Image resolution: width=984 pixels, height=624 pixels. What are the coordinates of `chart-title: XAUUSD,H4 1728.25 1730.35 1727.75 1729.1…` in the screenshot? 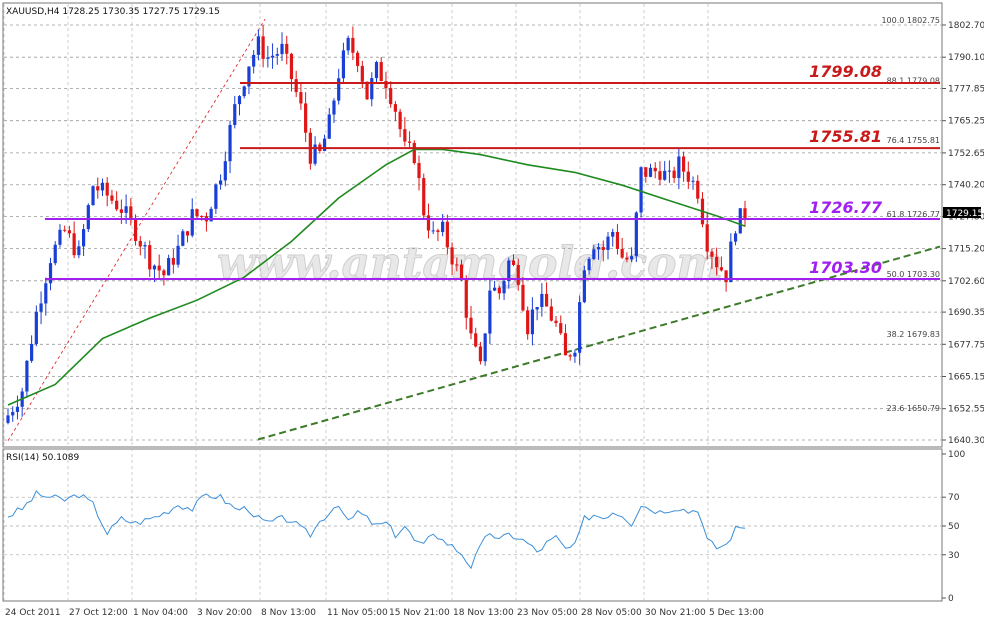 It's located at (113, 12).